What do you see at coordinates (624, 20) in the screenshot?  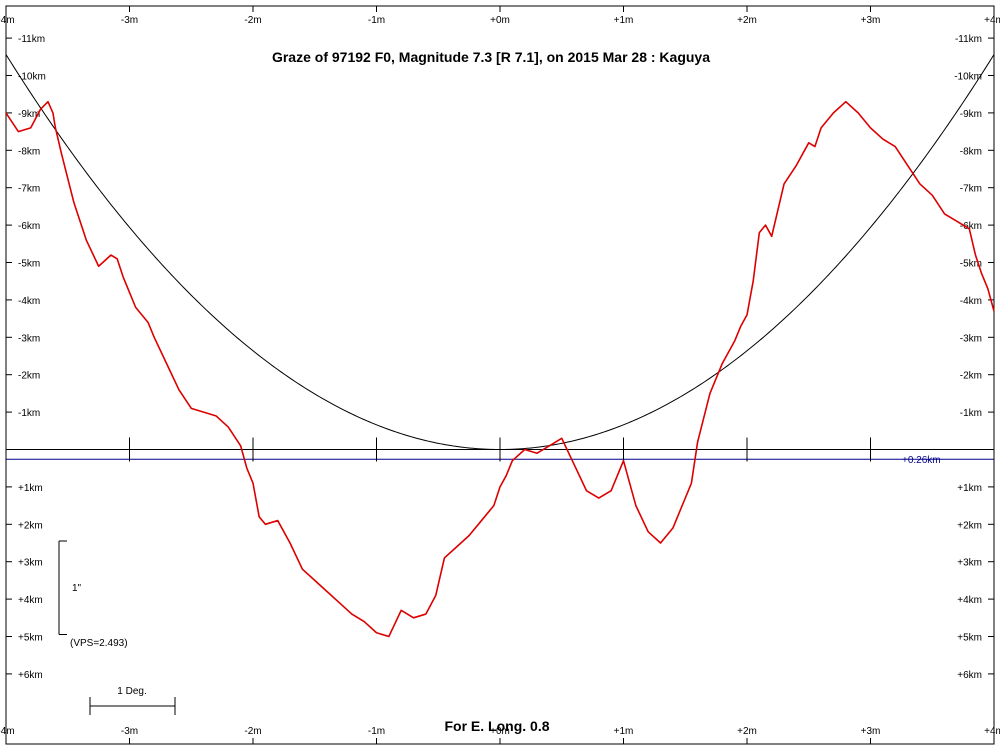 I see `x-tick-label-top: +1m` at bounding box center [624, 20].